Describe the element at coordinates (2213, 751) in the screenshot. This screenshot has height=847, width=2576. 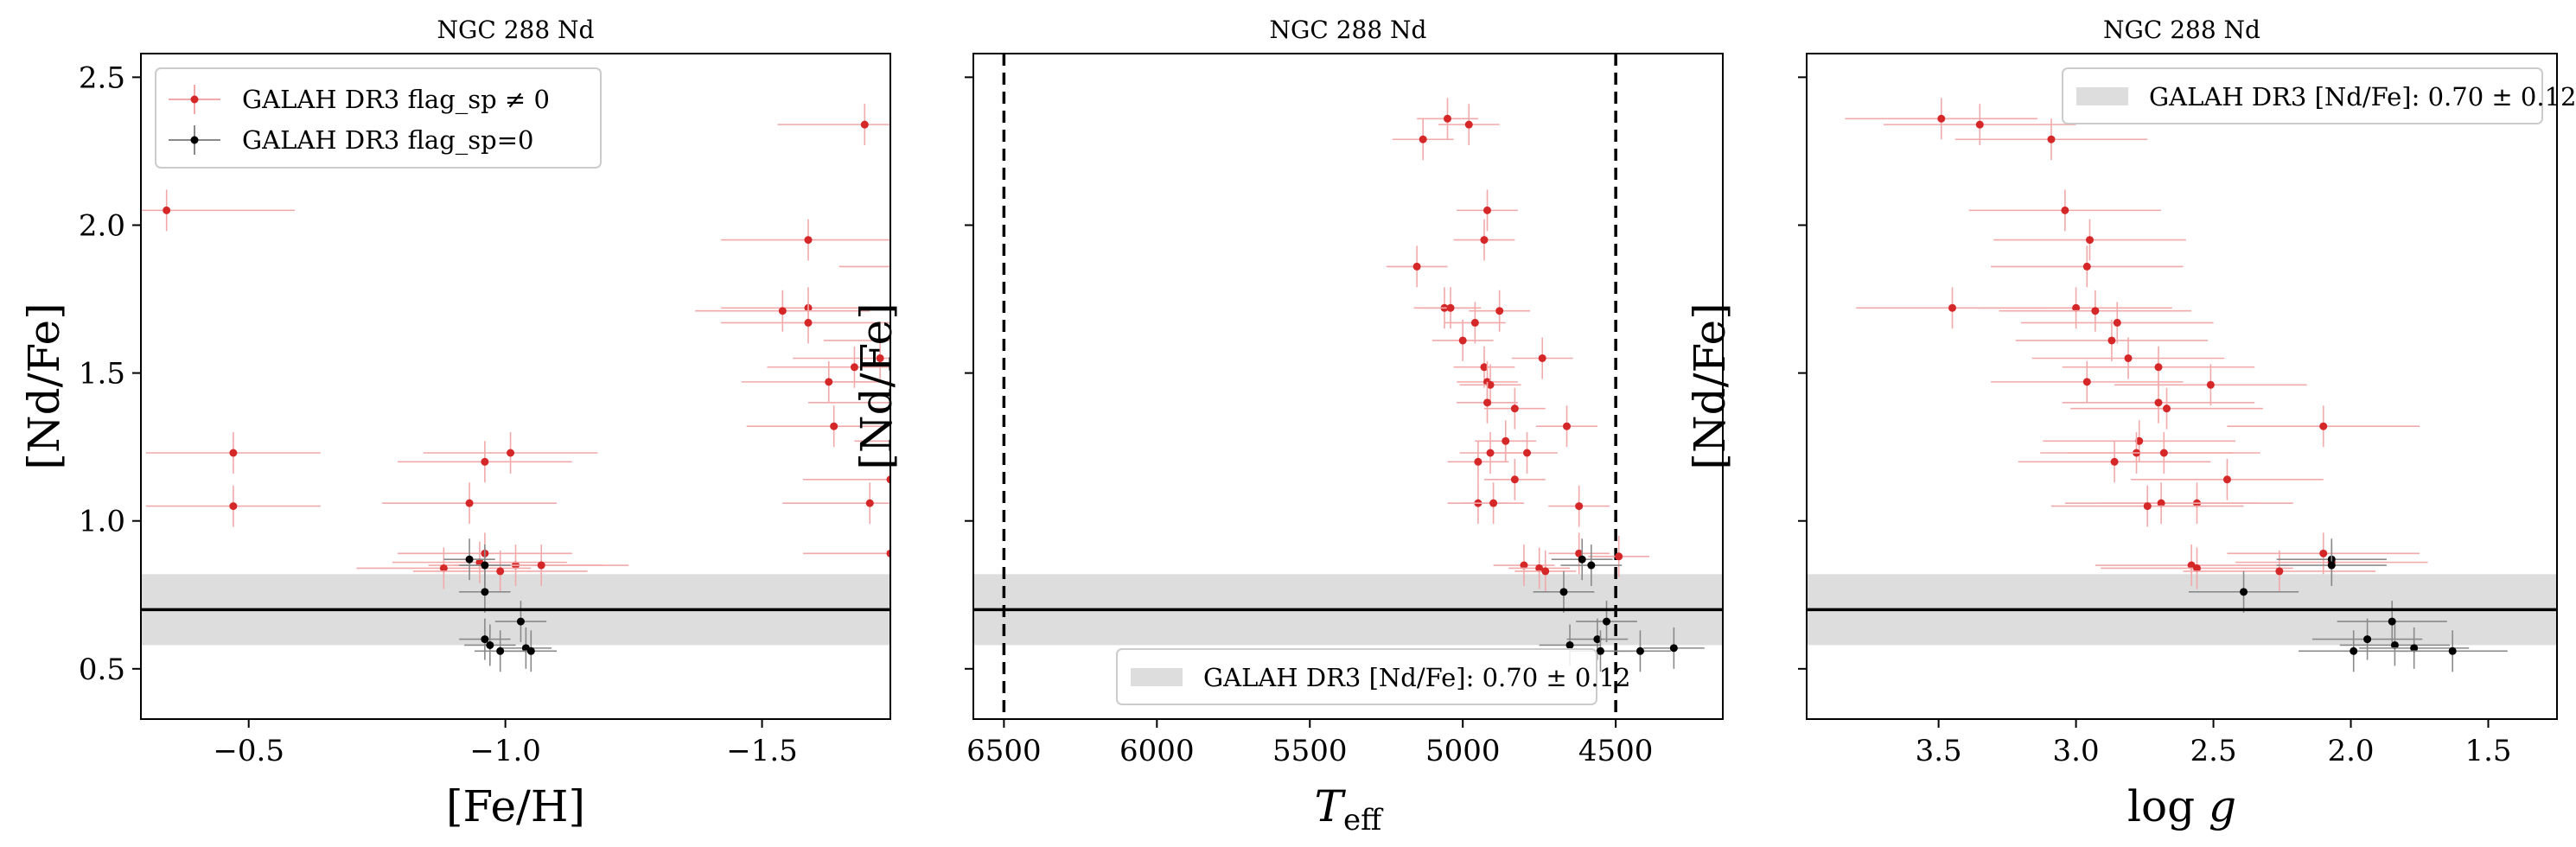
I see `x-tick-label: 2.5` at that location.